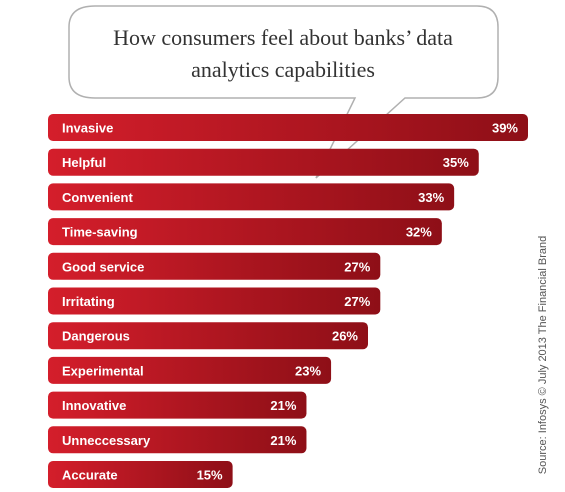  I want to click on value-label: 39%, so click(505, 128).